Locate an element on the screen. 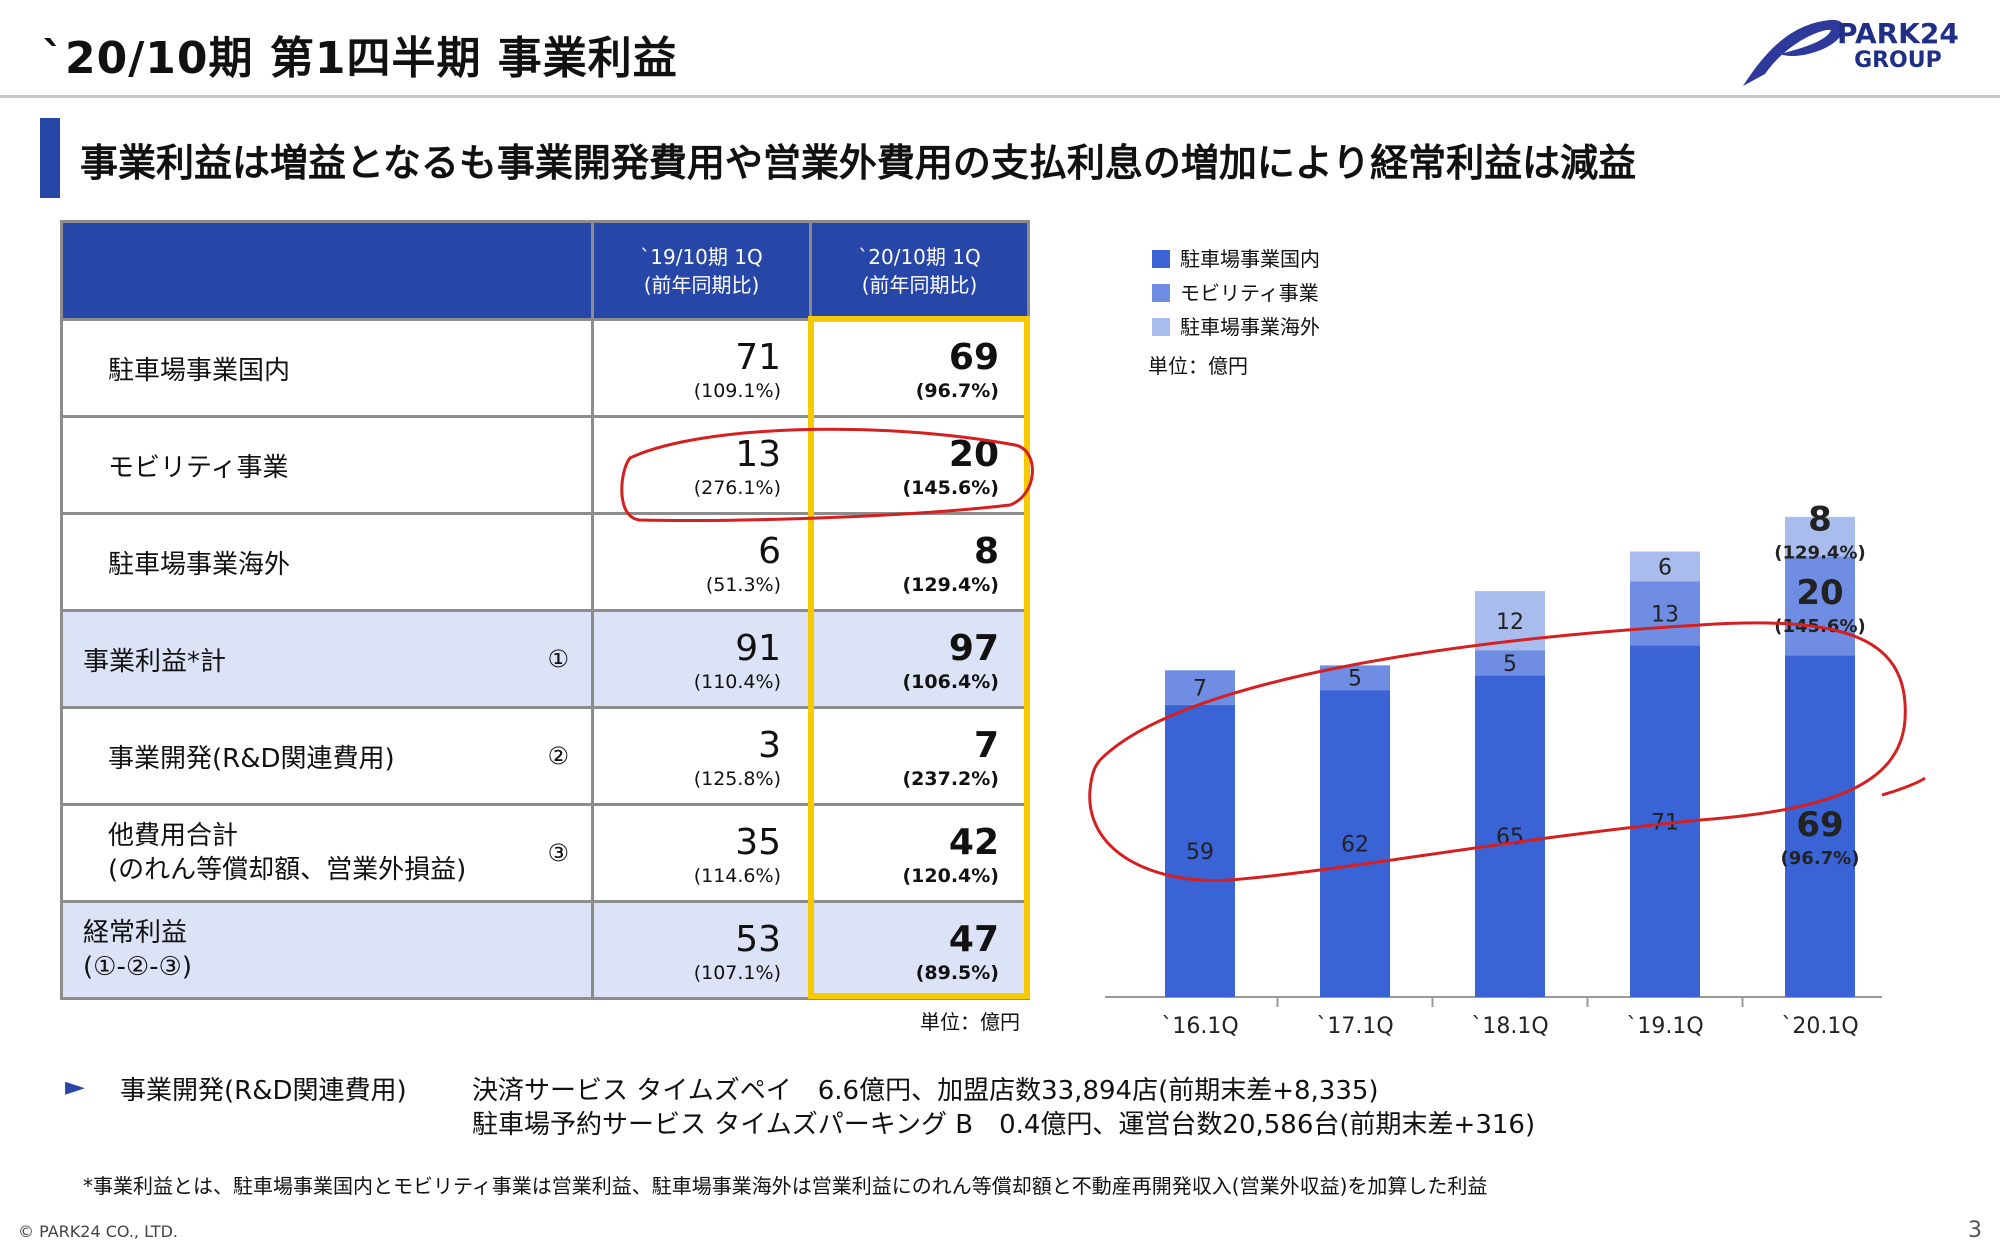 This screenshot has width=2000, height=1250. prev-value: 13 is located at coordinates (758, 454).